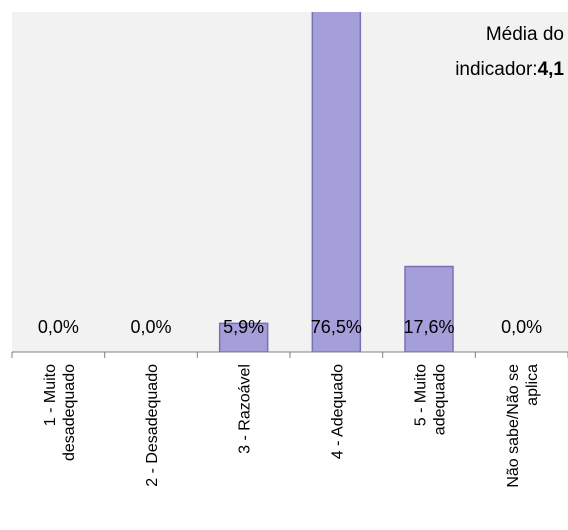  Describe the element at coordinates (60, 412) in the screenshot. I see `x-tick-label: 1 - Muito desadequado` at that location.